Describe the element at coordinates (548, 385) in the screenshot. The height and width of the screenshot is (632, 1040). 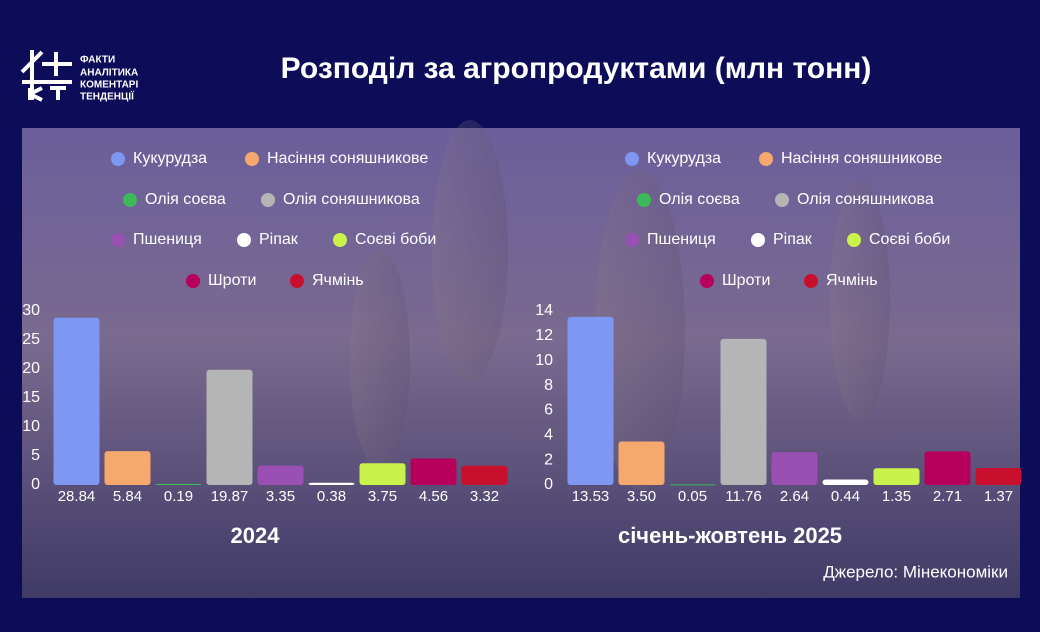
I see `y-tick-label: 8` at that location.